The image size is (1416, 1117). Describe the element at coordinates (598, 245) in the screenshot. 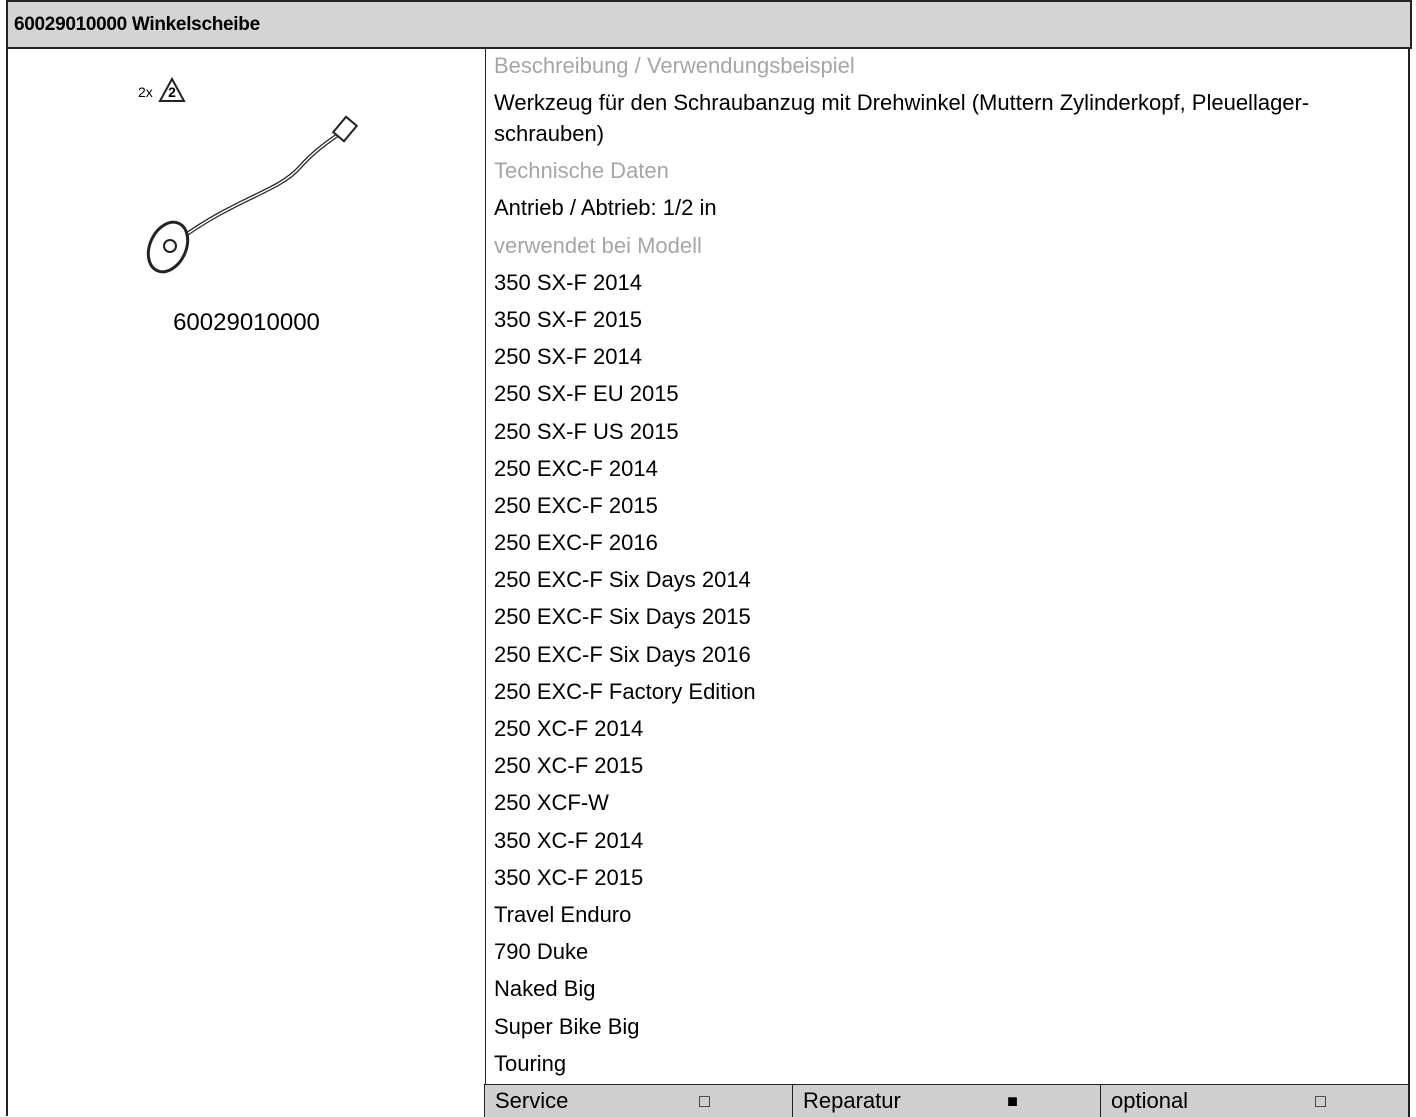

I see `section-heading: verwendet bei Modell` at that location.